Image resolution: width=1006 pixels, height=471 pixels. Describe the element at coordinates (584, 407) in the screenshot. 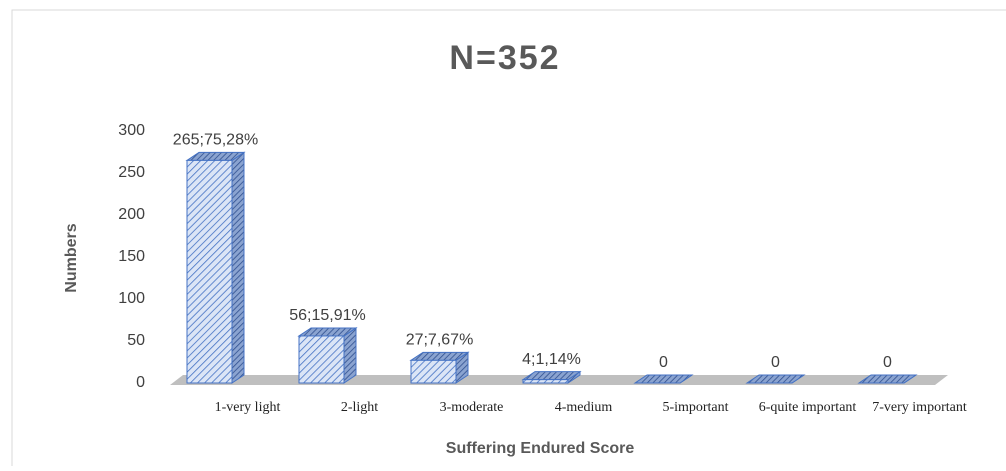

I see `x-tick-label: 4-medium` at that location.